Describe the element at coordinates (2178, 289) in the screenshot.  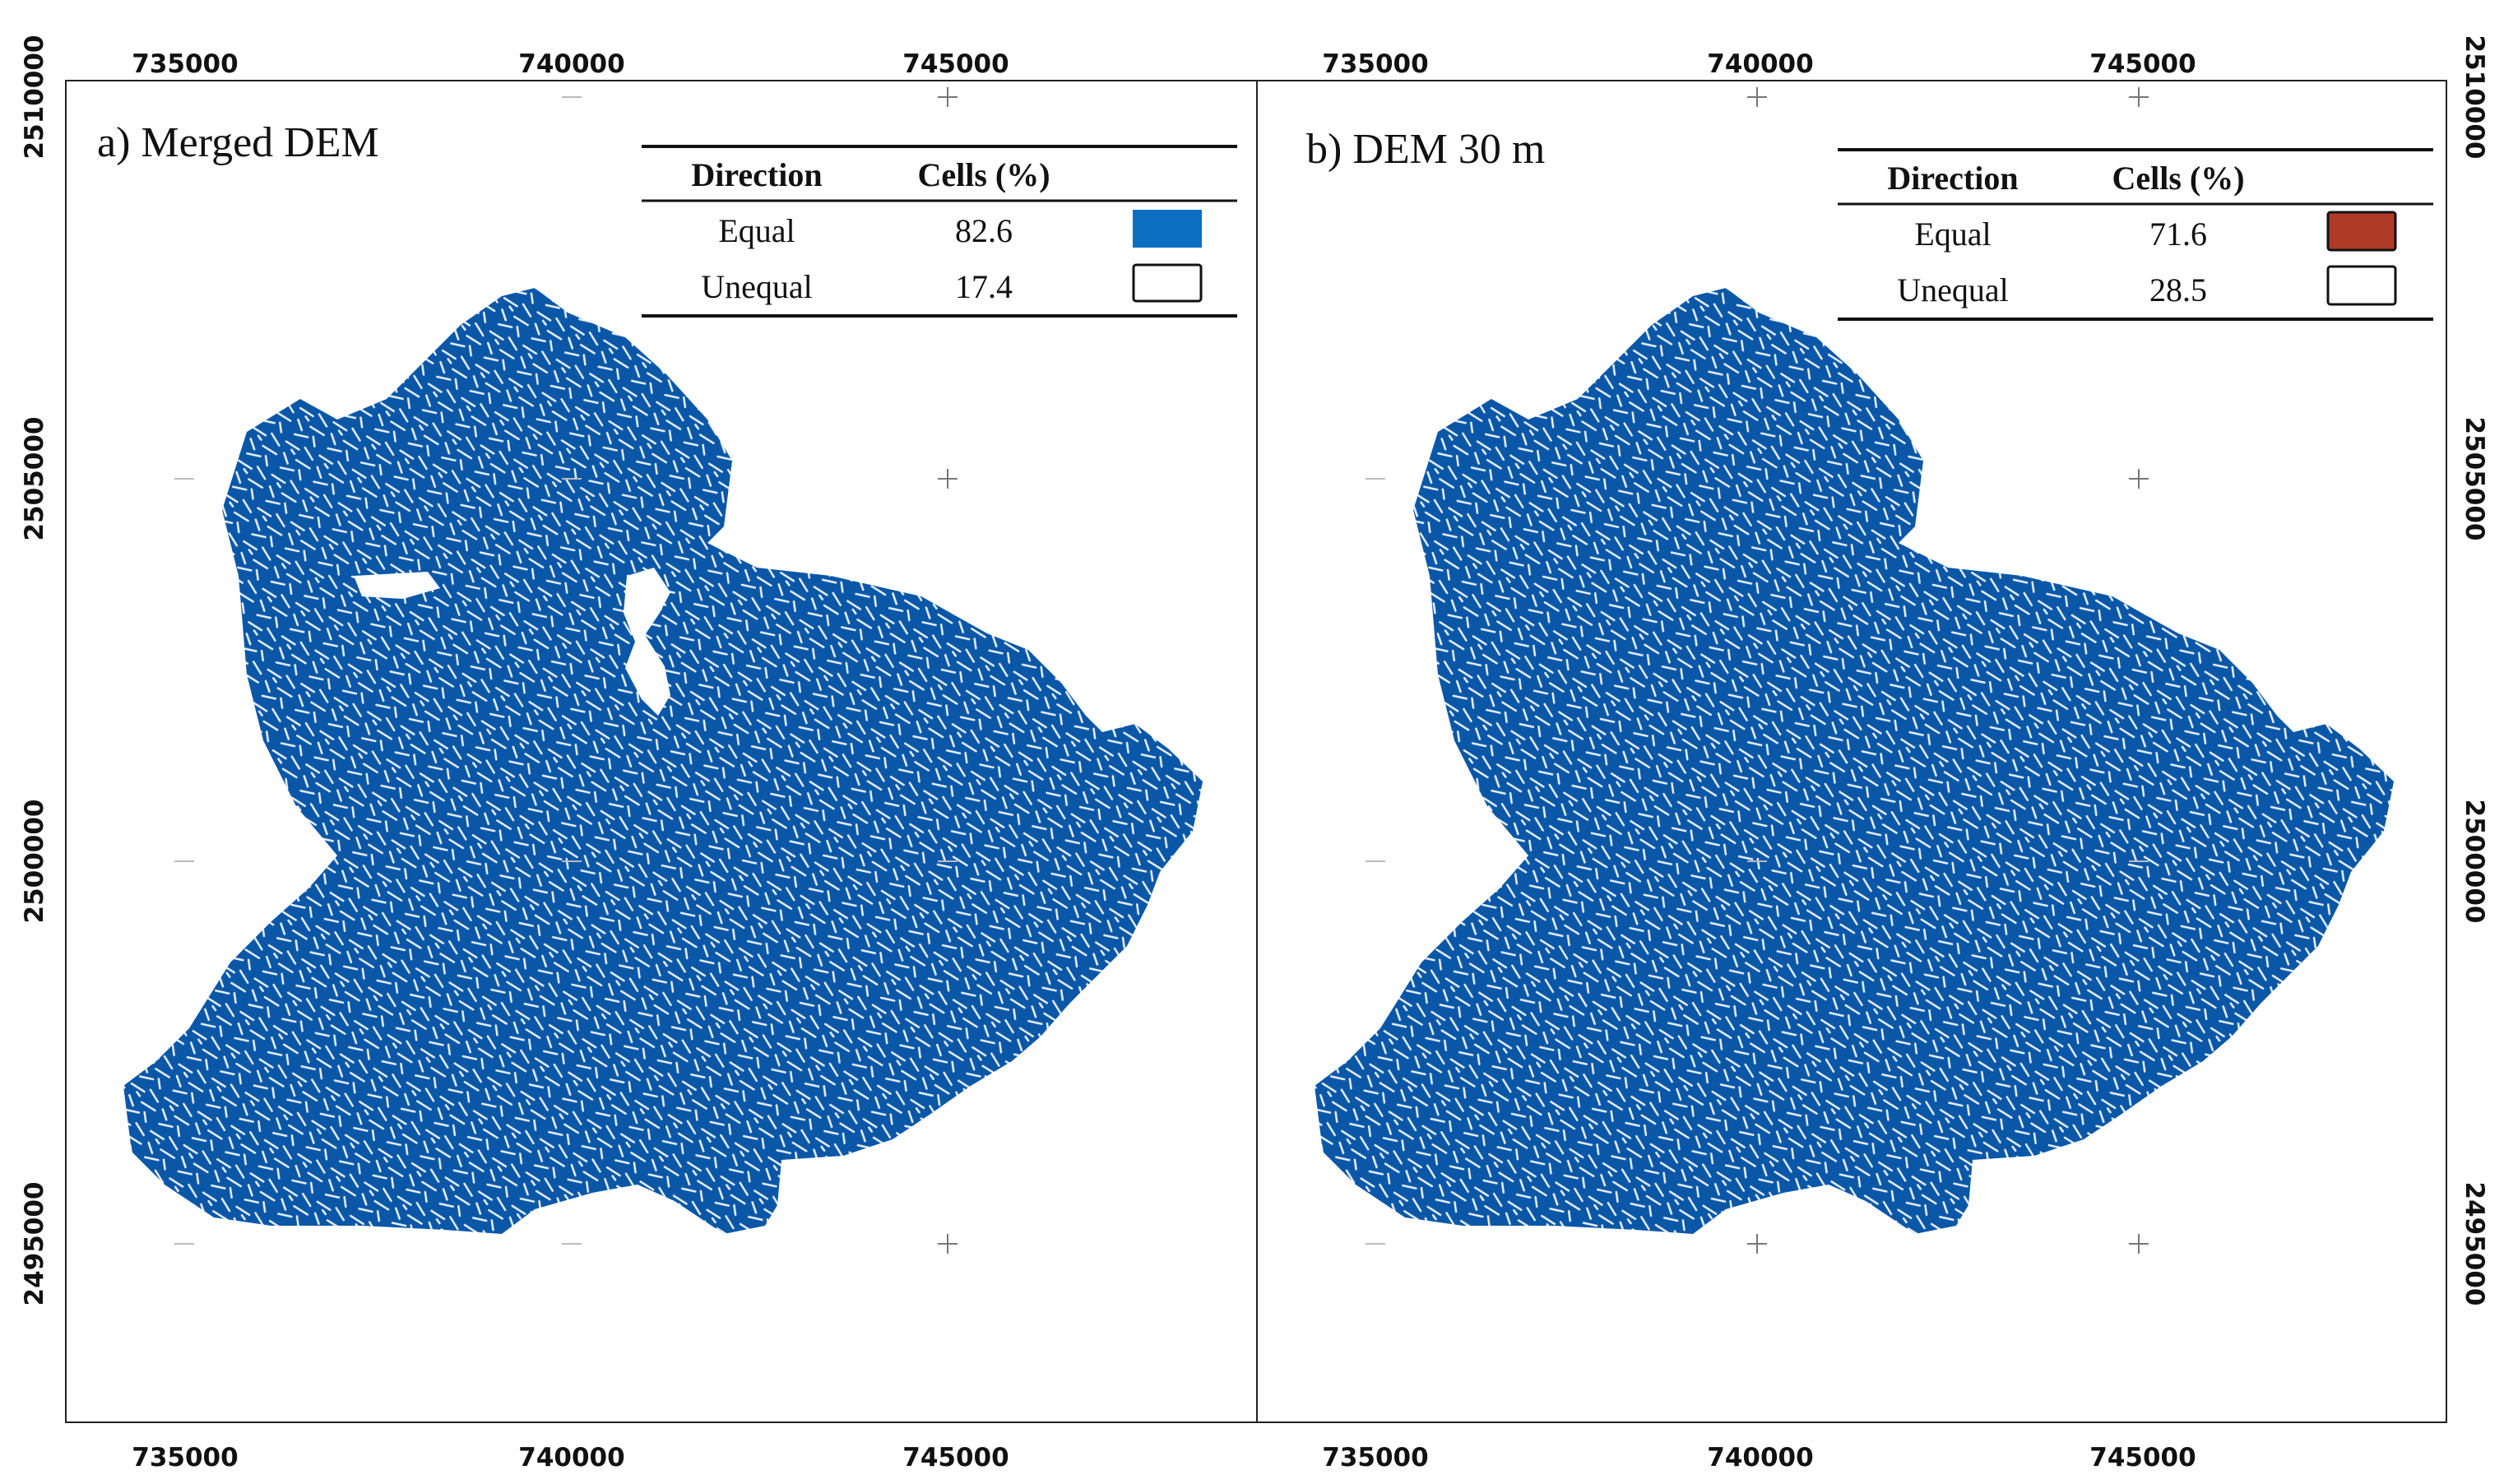
I see `legend-row-cells: 28.5` at that location.